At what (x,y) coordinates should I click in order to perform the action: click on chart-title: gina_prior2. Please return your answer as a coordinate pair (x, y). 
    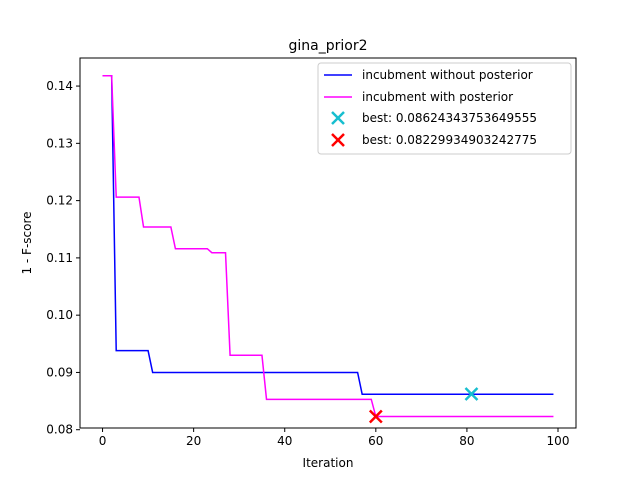
    Looking at the image, I should click on (328, 46).